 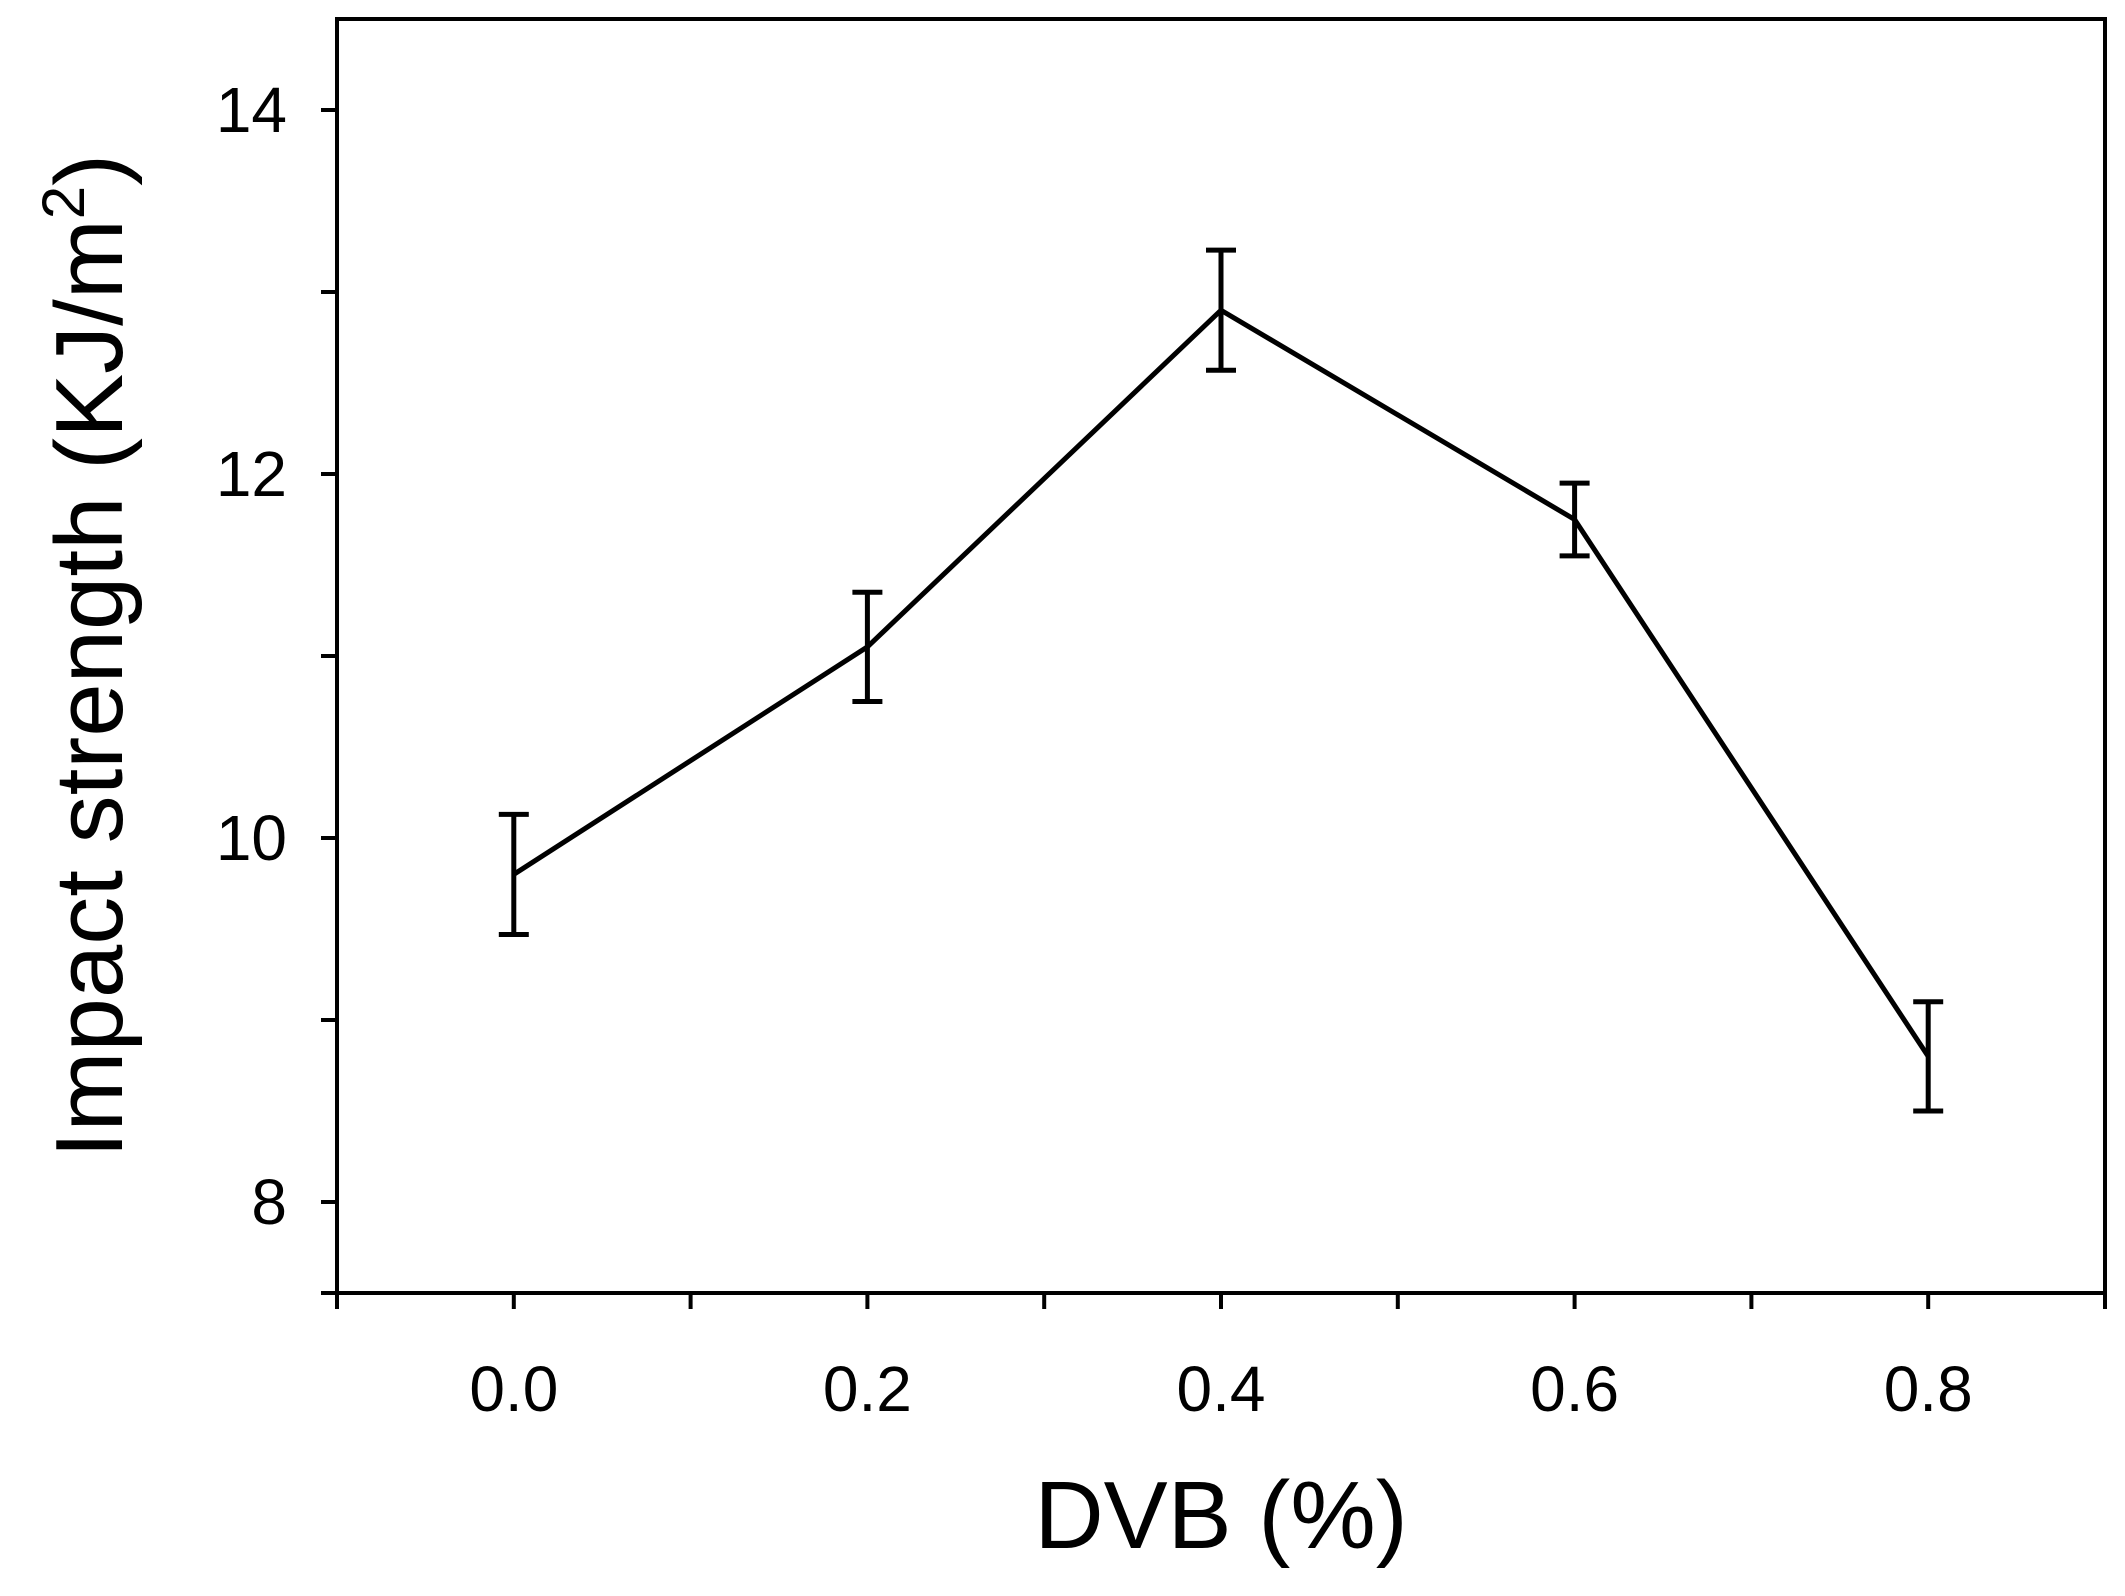 What do you see at coordinates (251, 110) in the screenshot?
I see `y-tick-label: 14` at bounding box center [251, 110].